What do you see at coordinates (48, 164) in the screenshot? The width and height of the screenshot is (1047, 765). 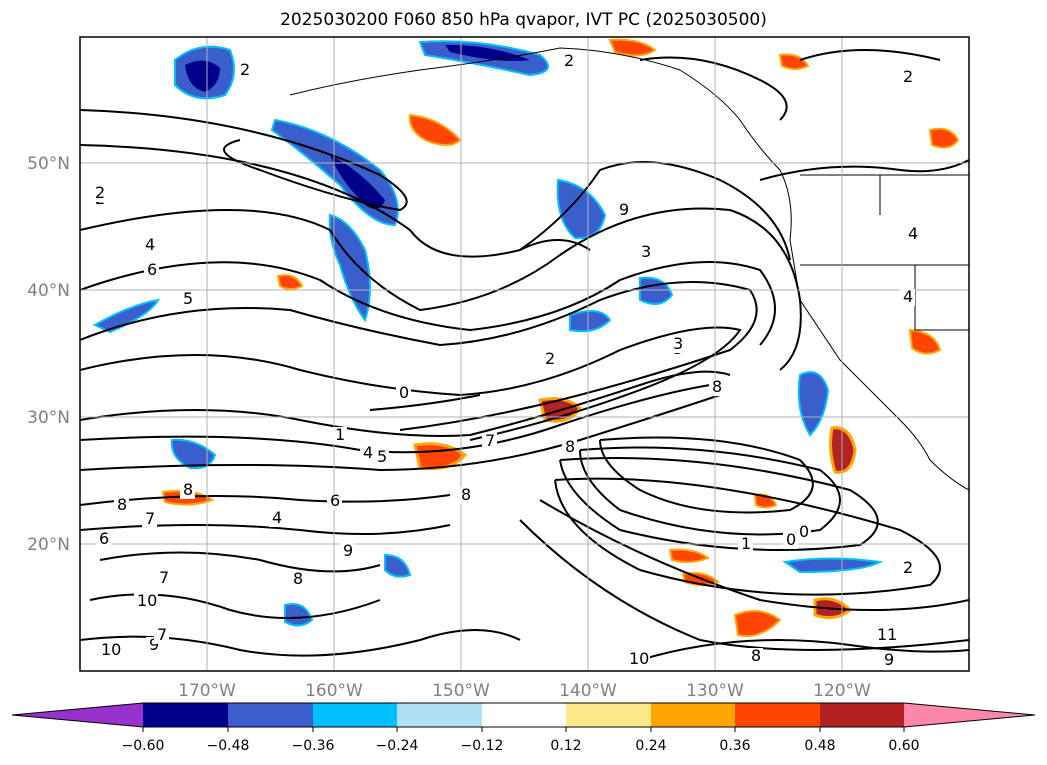 I see `lat-label-50n: 50°N` at bounding box center [48, 164].